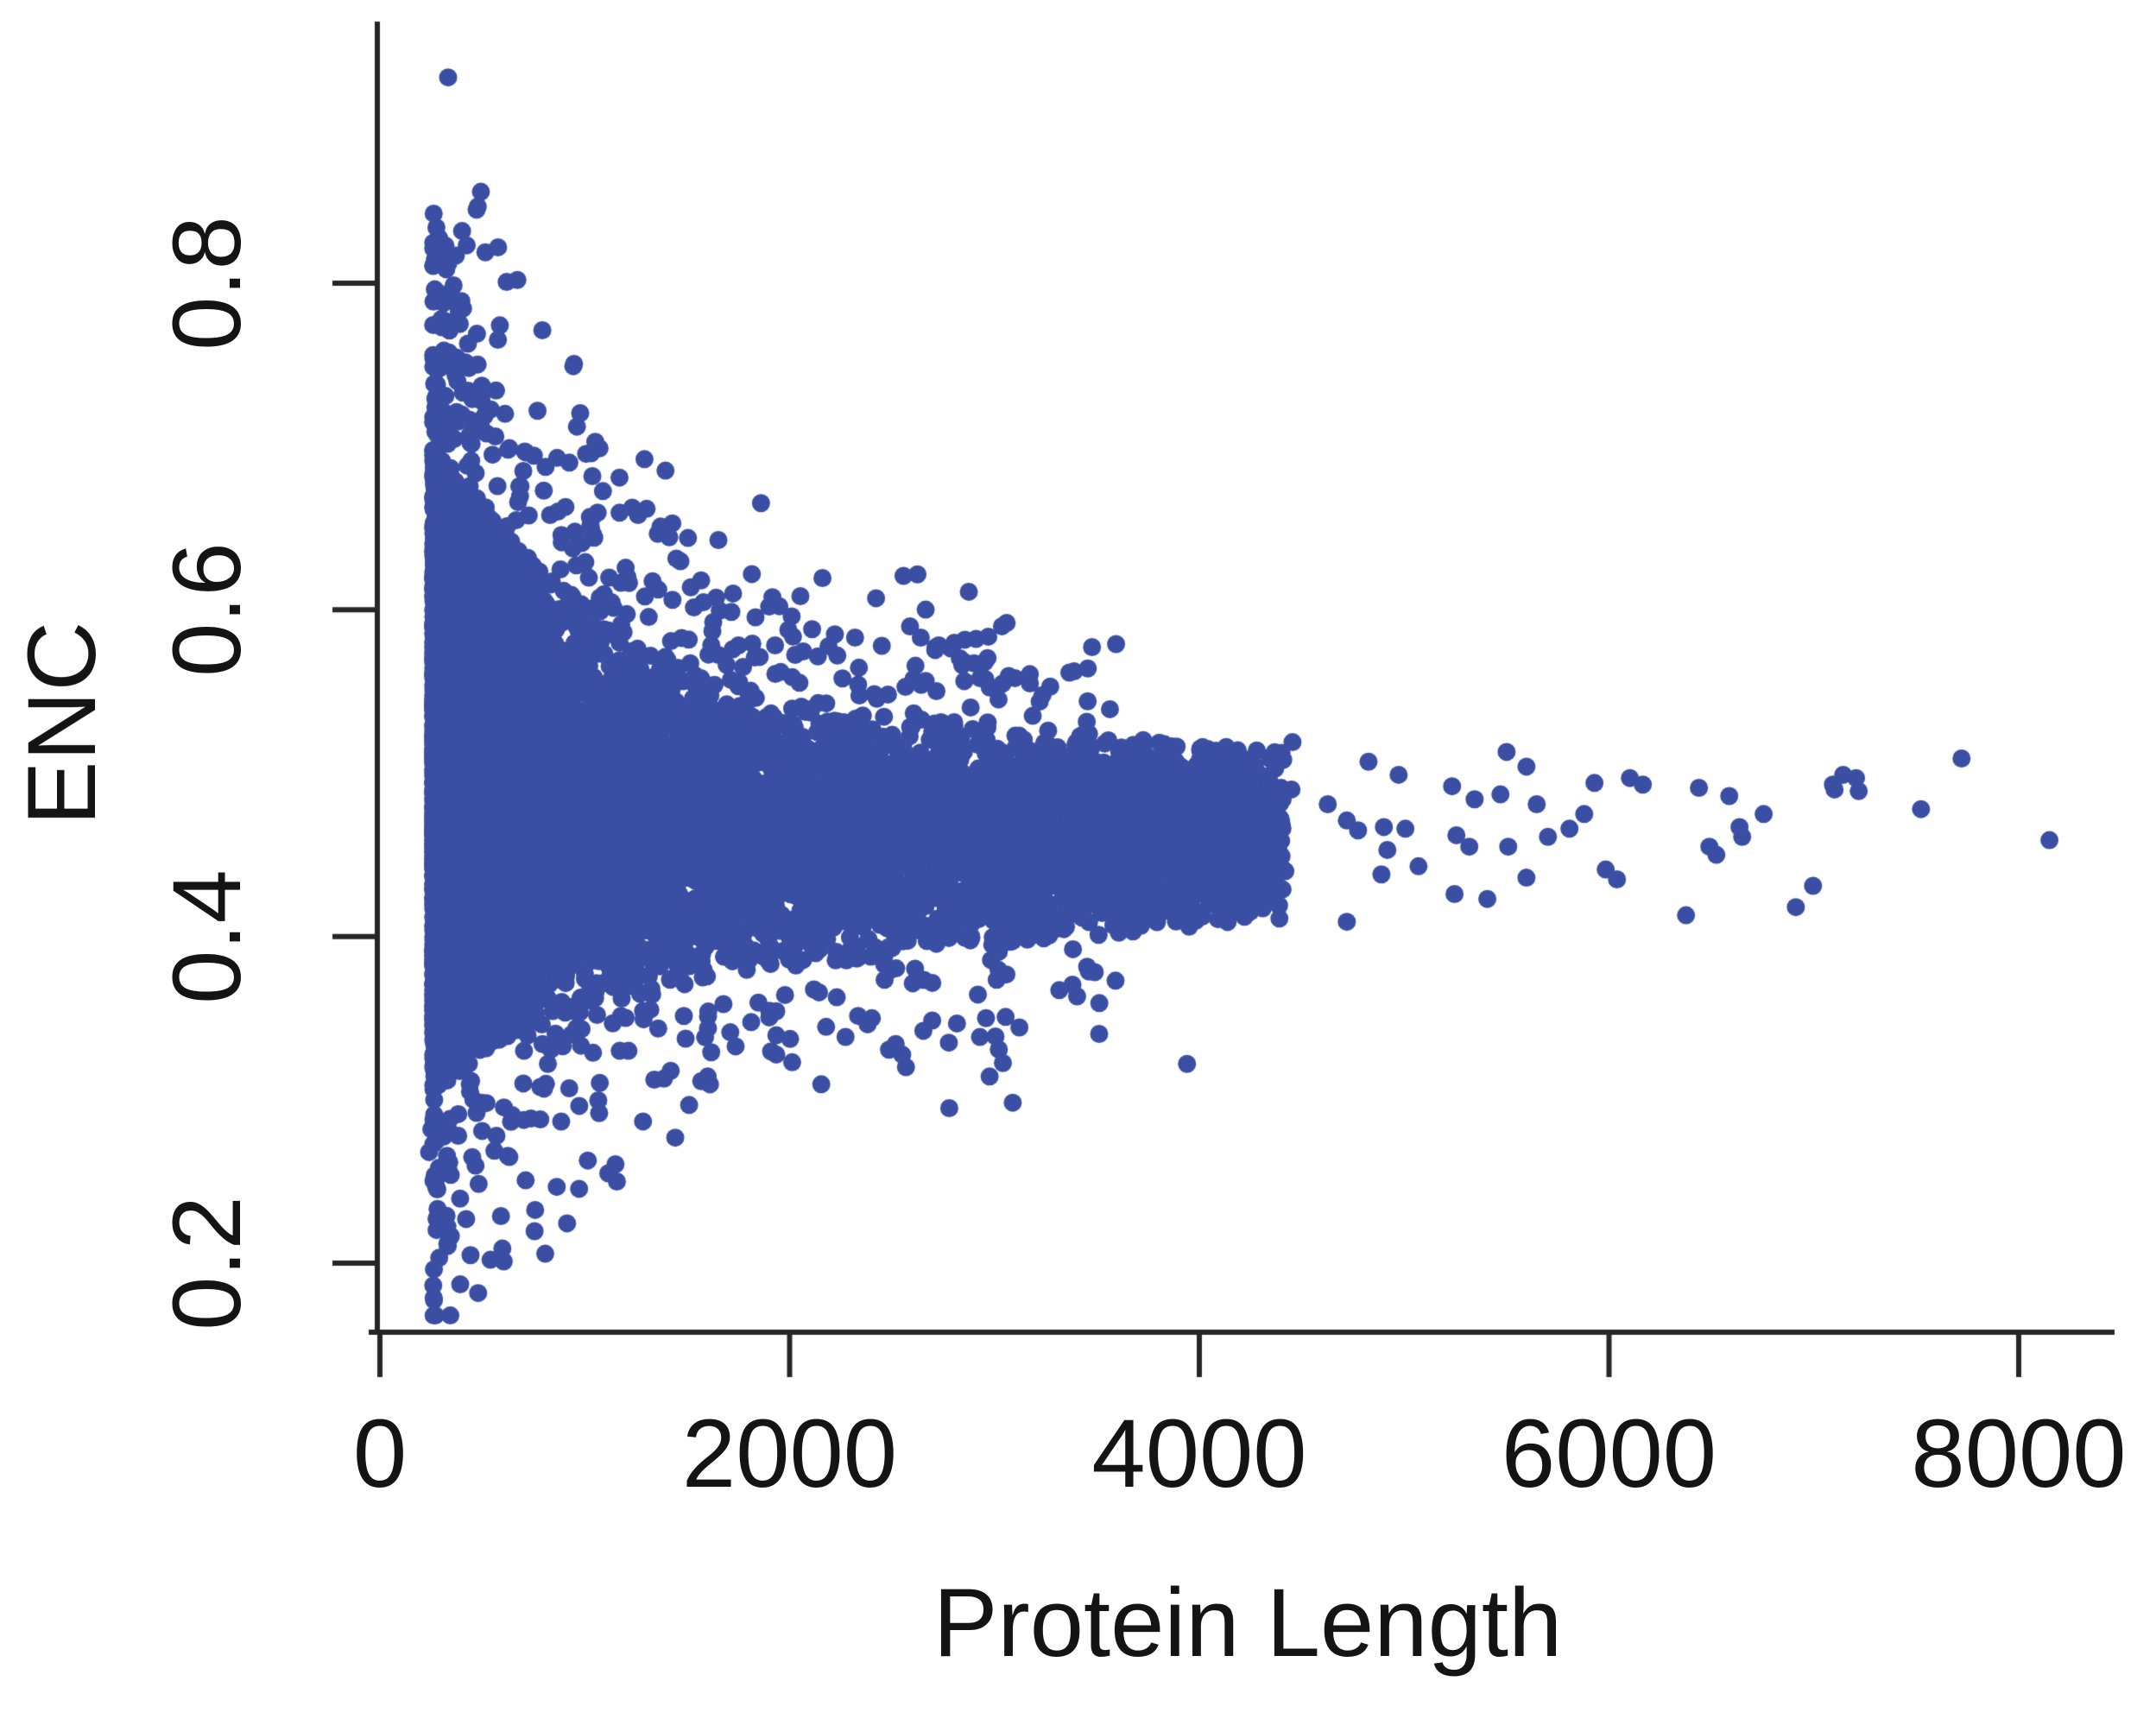 The height and width of the screenshot is (1719, 2156). I want to click on y-axis-title: ENC, so click(62, 723).